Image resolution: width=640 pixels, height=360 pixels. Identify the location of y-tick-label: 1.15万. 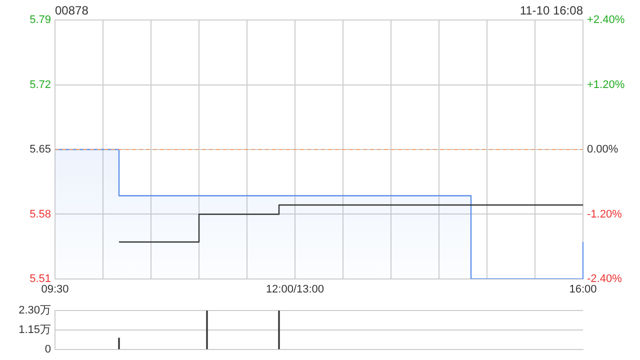
(34, 330).